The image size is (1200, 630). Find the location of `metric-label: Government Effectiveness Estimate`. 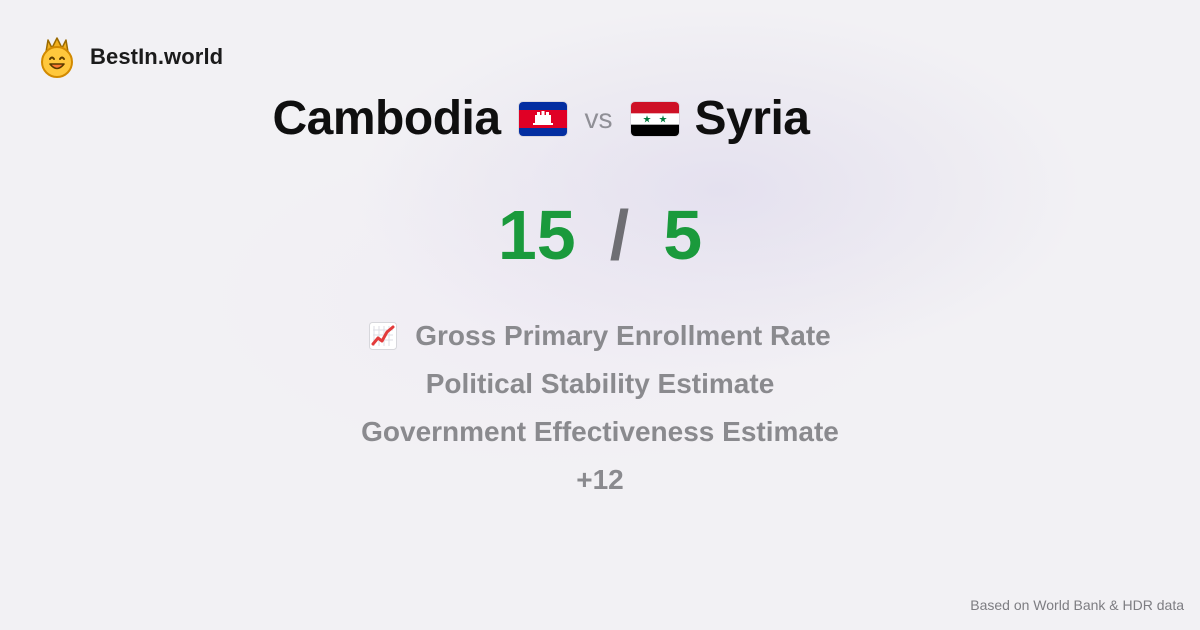

metric-label: Government Effectiveness Estimate is located at coordinates (600, 431).